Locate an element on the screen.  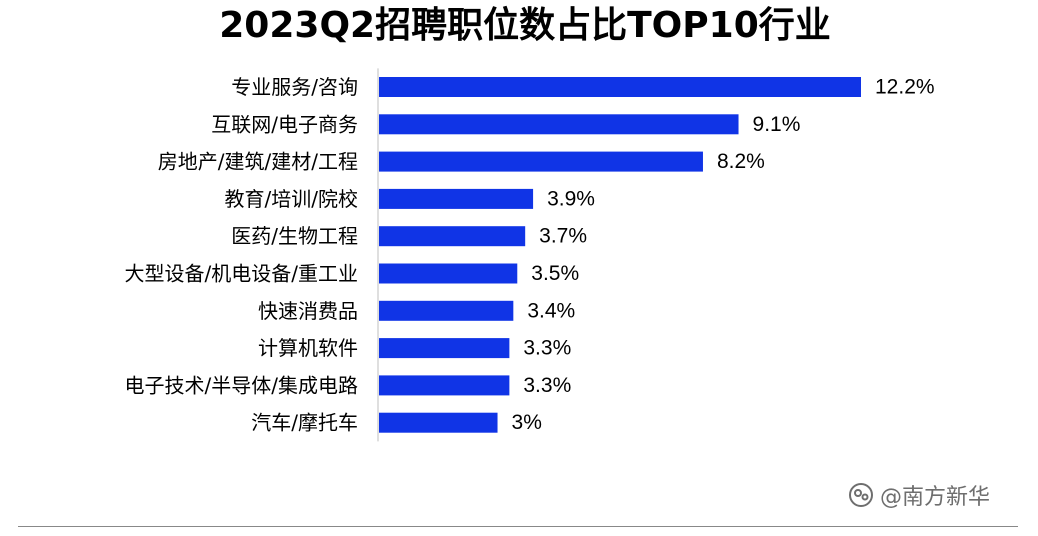
data-label: 9.1% is located at coordinates (777, 124).